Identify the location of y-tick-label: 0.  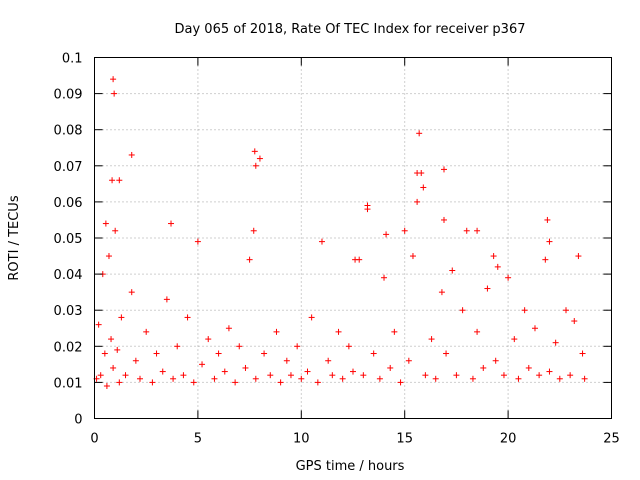
(78, 420).